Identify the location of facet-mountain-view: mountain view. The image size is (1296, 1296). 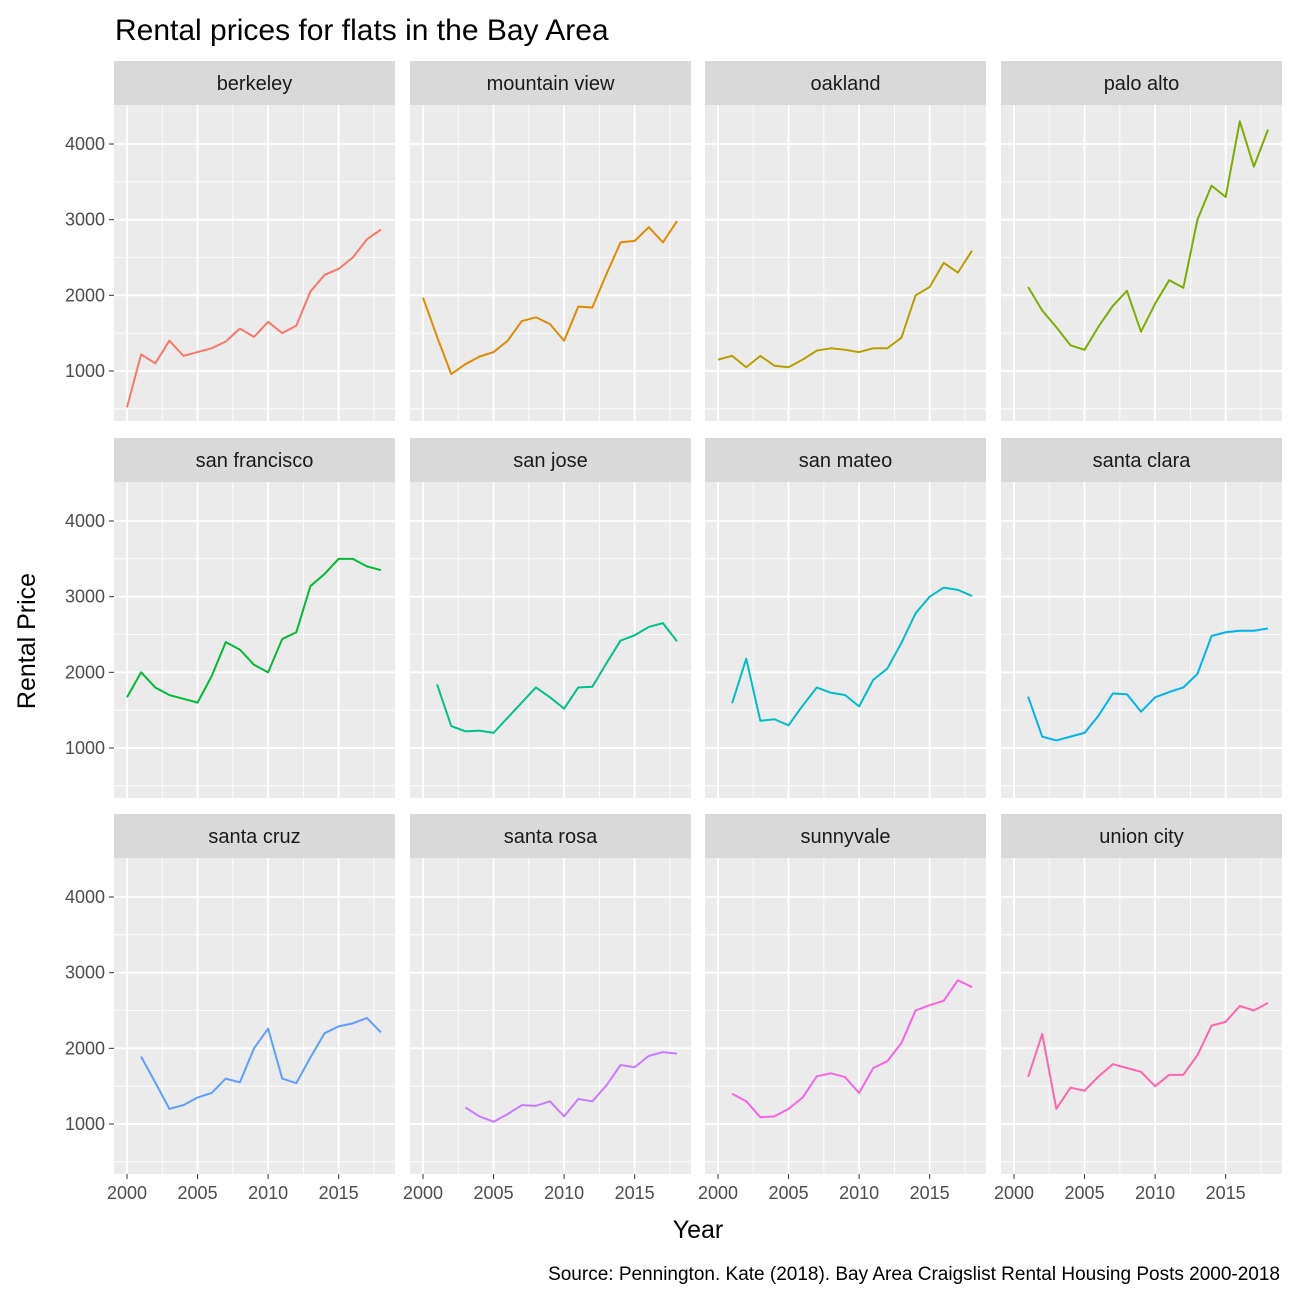
(550, 241).